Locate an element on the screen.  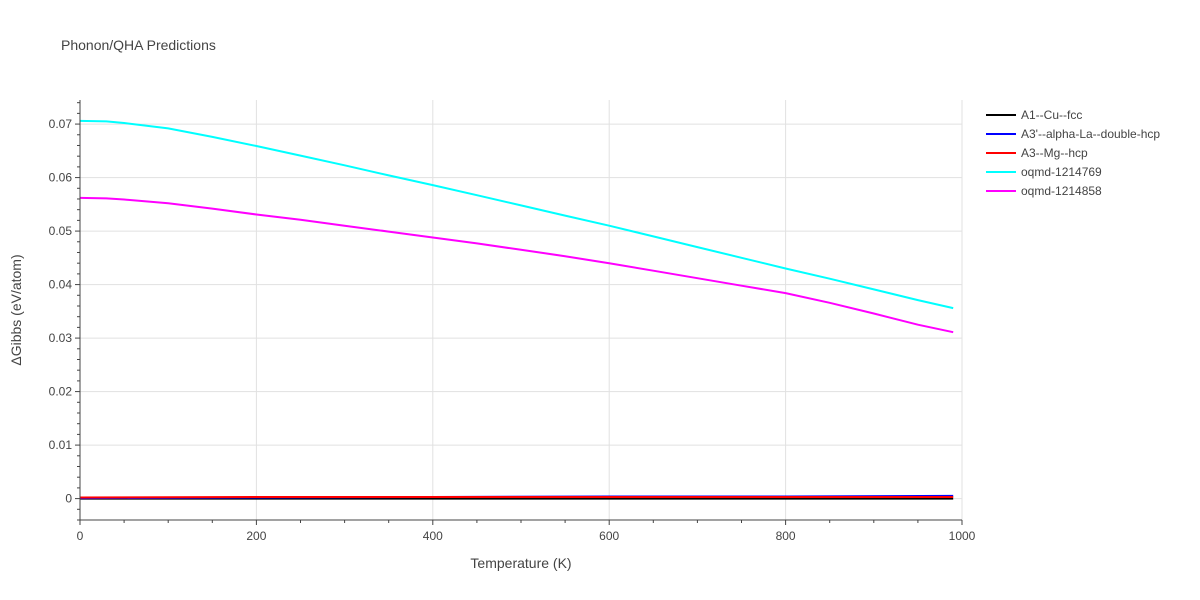
y-tick-label: 0.06 is located at coordinates (61, 178).